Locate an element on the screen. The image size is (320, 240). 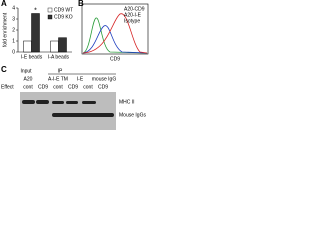
lane-label: mouse IgG is located at coordinates (104, 79).